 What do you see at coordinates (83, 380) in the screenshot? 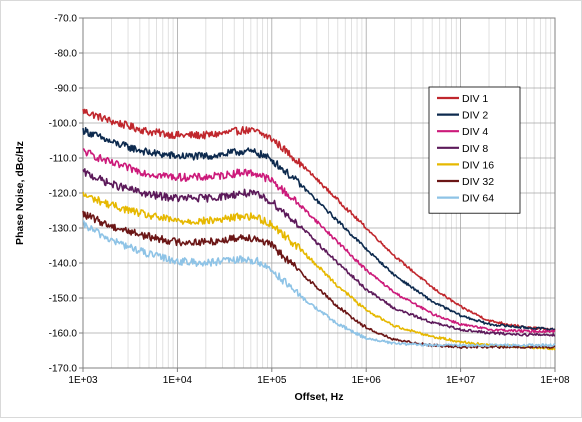
I see `x-tick-label: 1E+03` at bounding box center [83, 380].